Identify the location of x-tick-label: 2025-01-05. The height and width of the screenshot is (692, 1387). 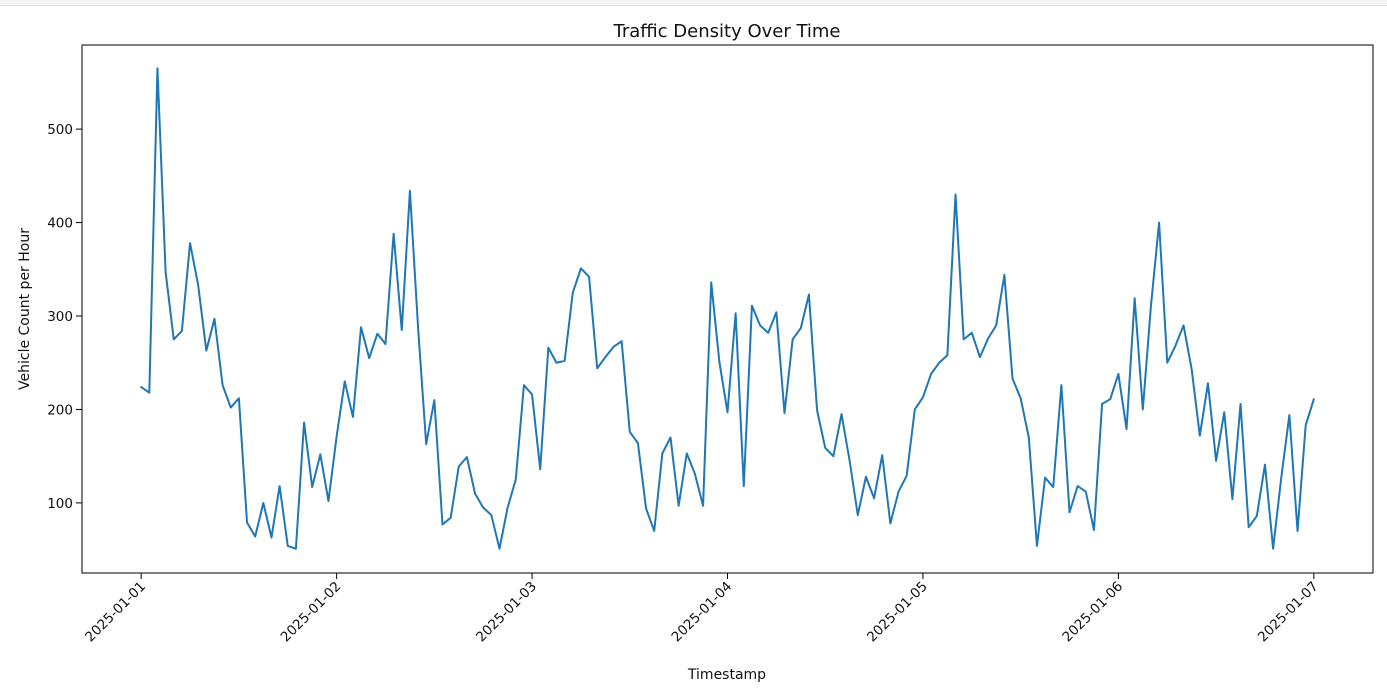
(897, 612).